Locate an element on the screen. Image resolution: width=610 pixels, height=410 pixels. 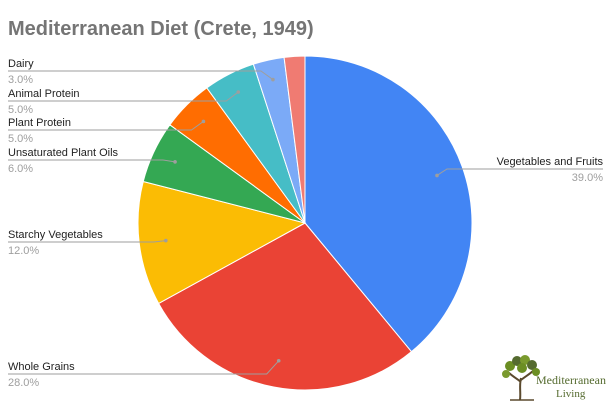
pie-slice-starchy-vegetables is located at coordinates (222, 242).